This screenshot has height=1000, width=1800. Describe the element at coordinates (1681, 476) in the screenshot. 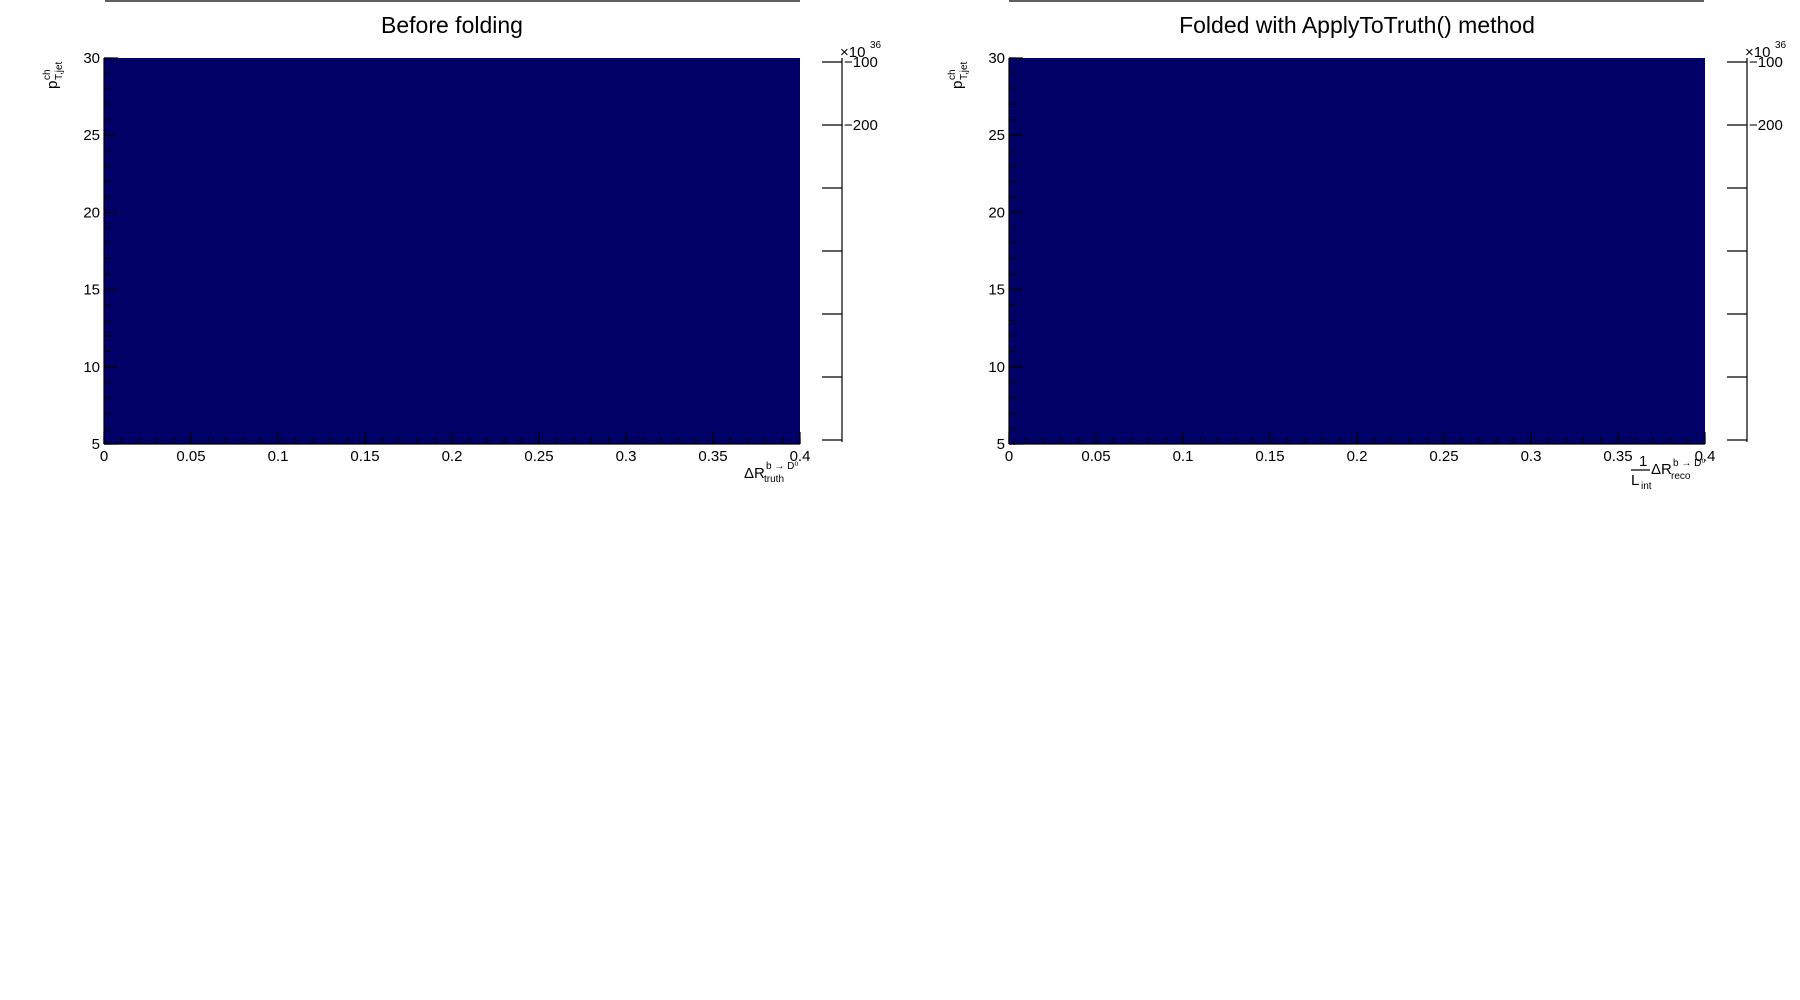

I see `x-axis-label-sub: reco` at that location.